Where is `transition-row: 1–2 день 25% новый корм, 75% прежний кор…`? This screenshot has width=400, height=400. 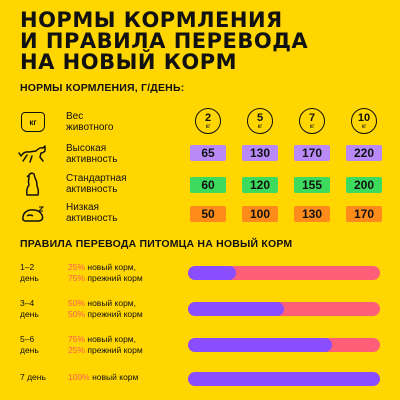
transition-row: 1–2 день 25% новый корм, 75% прежний кор… is located at coordinates (200, 275).